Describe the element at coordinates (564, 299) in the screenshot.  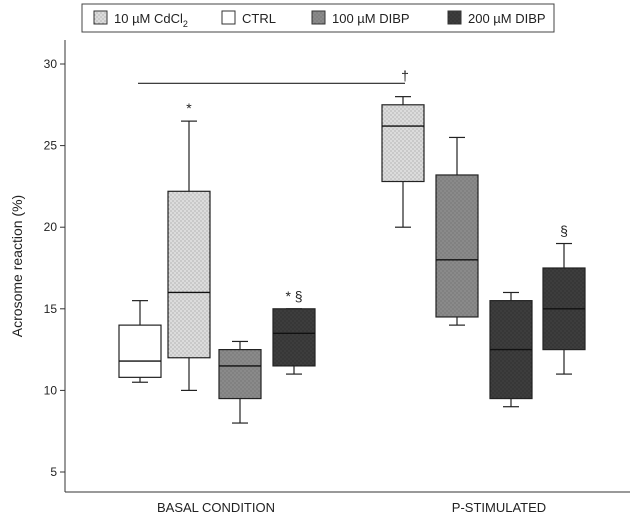
I see `box-plot: §` at that location.